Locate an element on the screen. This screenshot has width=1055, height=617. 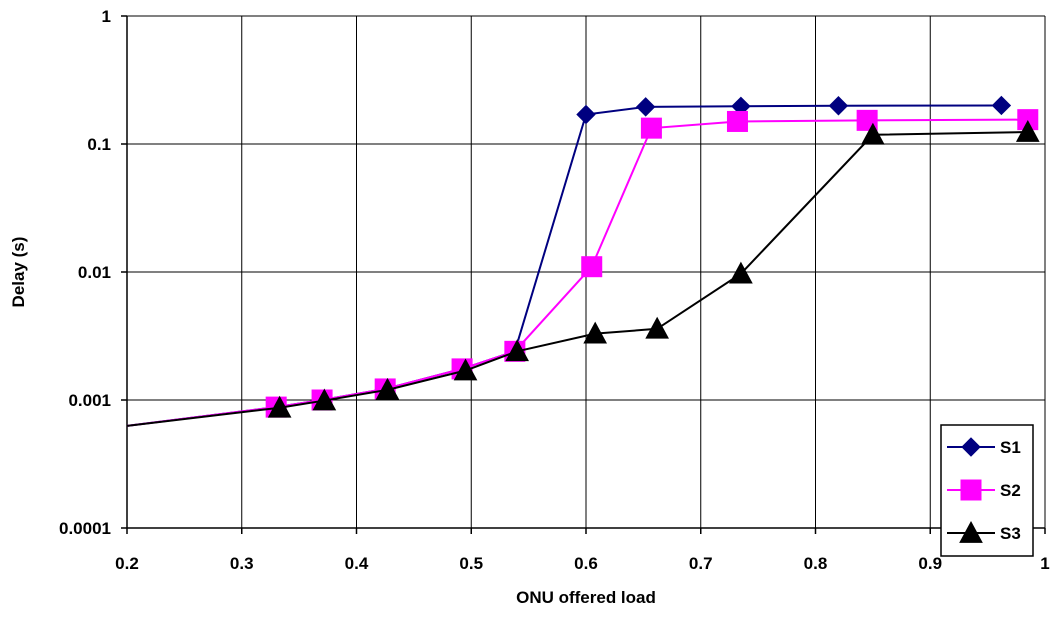
x-tick-label: 0.3 is located at coordinates (242, 563).